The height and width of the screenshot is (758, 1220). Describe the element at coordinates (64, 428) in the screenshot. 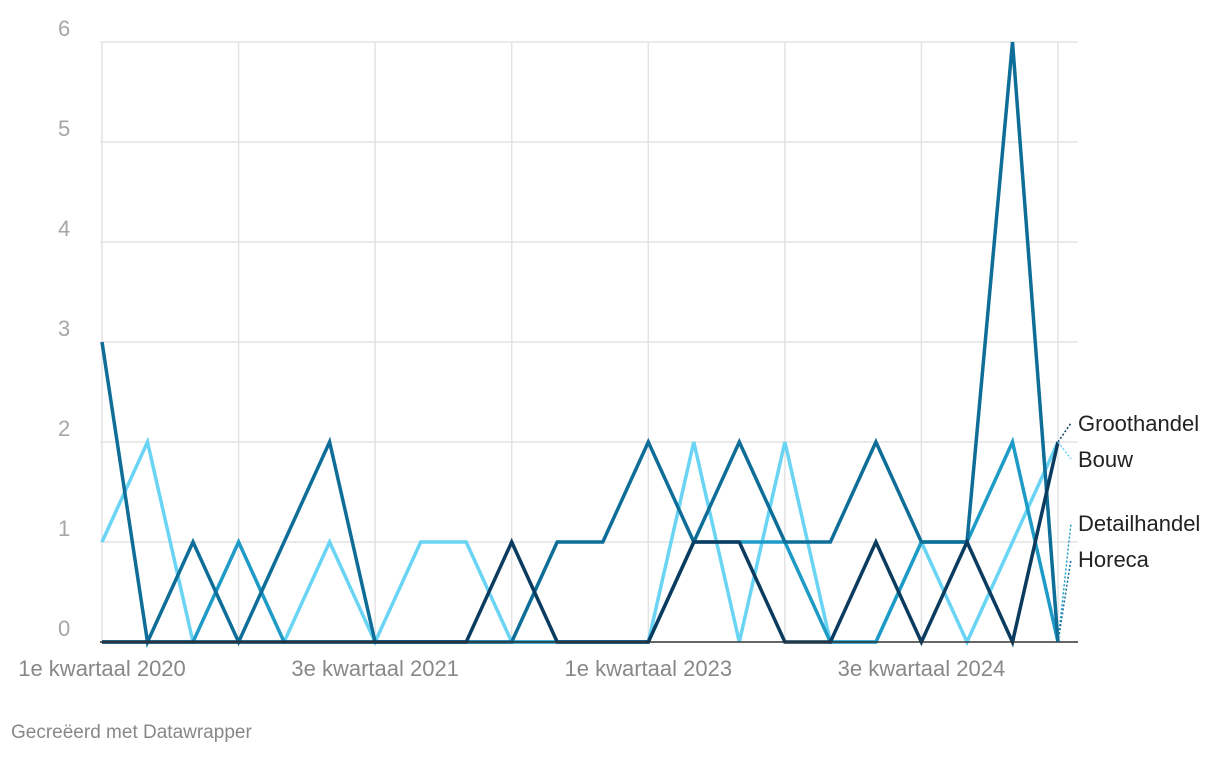

I see `y-tick-label: 2` at that location.